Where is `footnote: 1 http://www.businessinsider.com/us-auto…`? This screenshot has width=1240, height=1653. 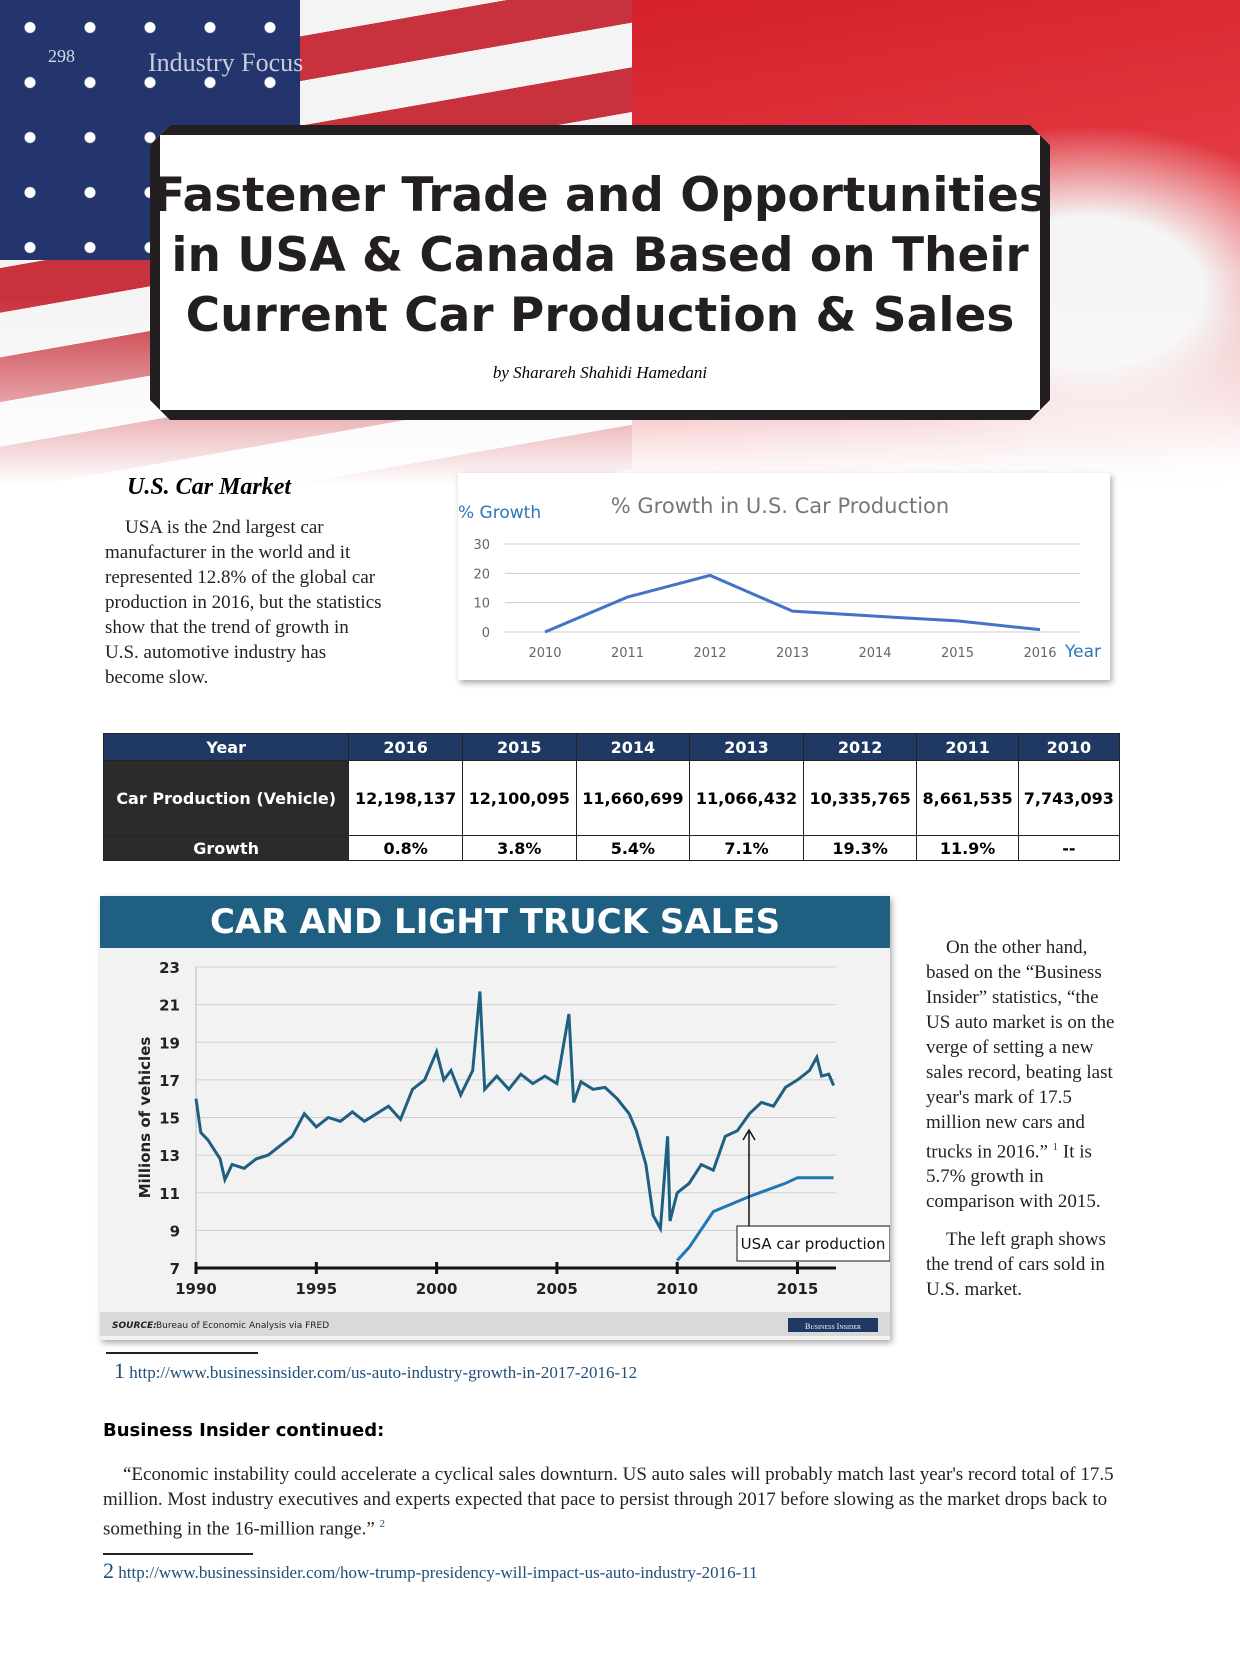 footnote: 1 http://www.businessinsider.com/us-auto… is located at coordinates (375, 1371).